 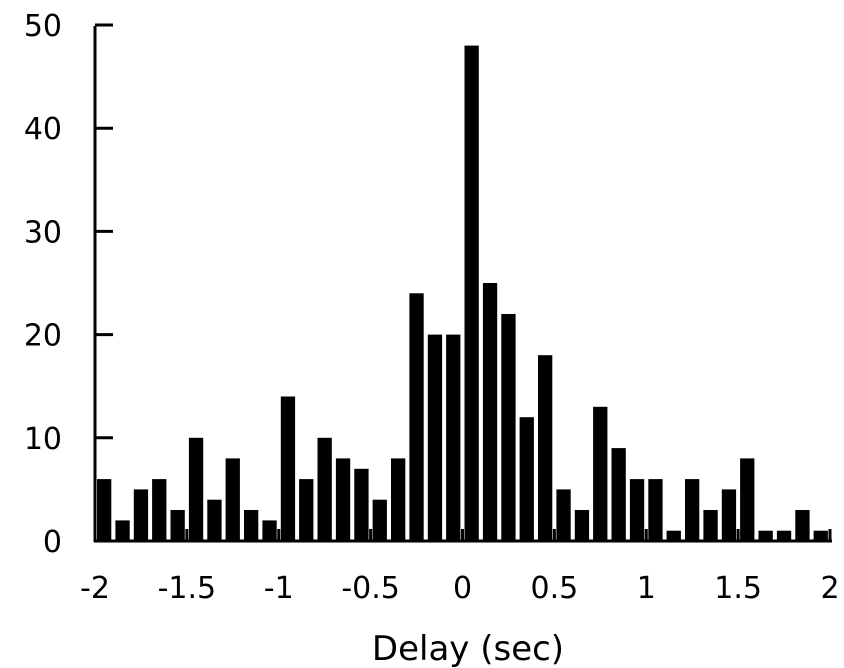 What do you see at coordinates (43, 336) in the screenshot?
I see `y-tick-label: 20` at bounding box center [43, 336].